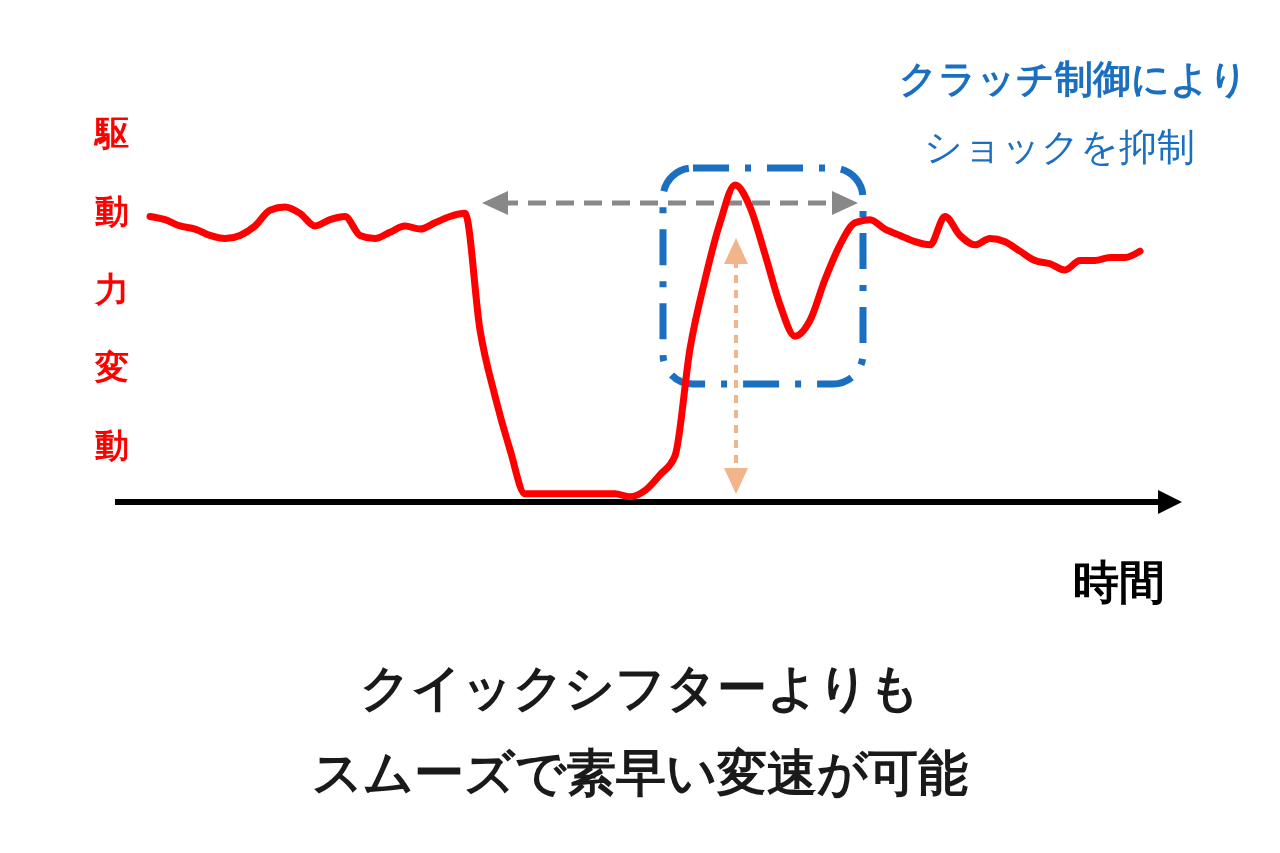  What do you see at coordinates (111, 289) in the screenshot?
I see `y-axis-title: 駆動力変動` at bounding box center [111, 289].